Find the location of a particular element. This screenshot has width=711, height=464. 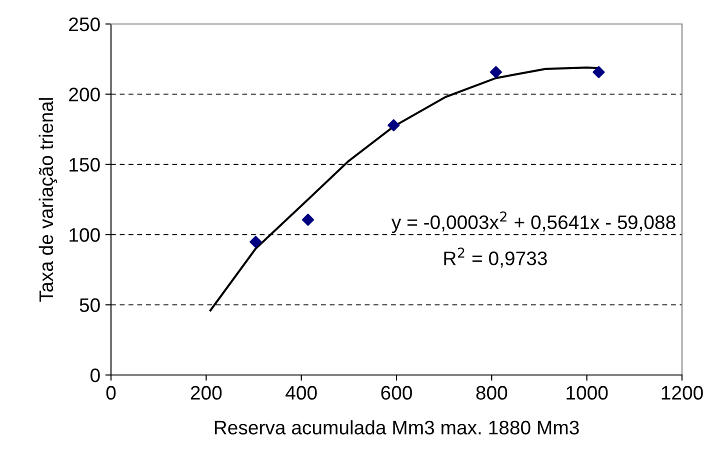

x-tick-label: 0 is located at coordinates (111, 393).